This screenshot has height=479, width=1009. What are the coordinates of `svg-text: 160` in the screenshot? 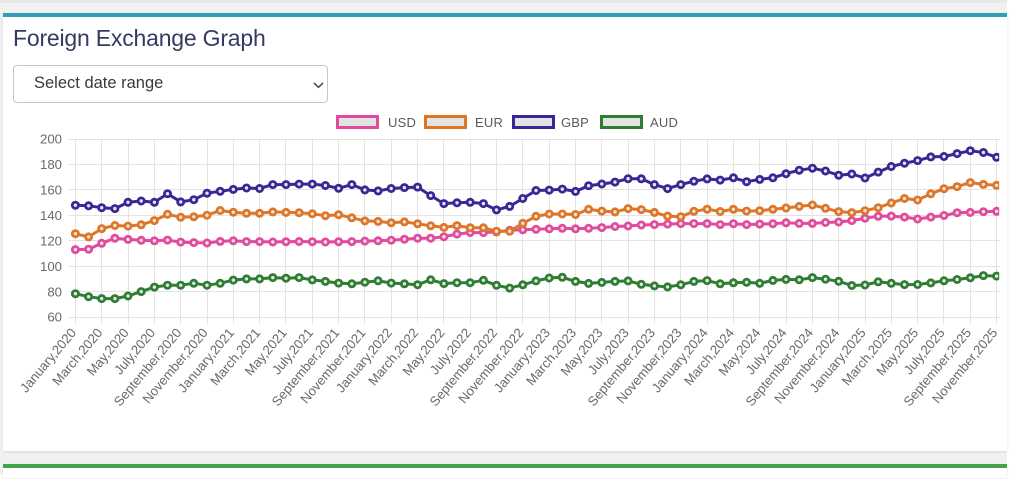 It's located at (51, 190).